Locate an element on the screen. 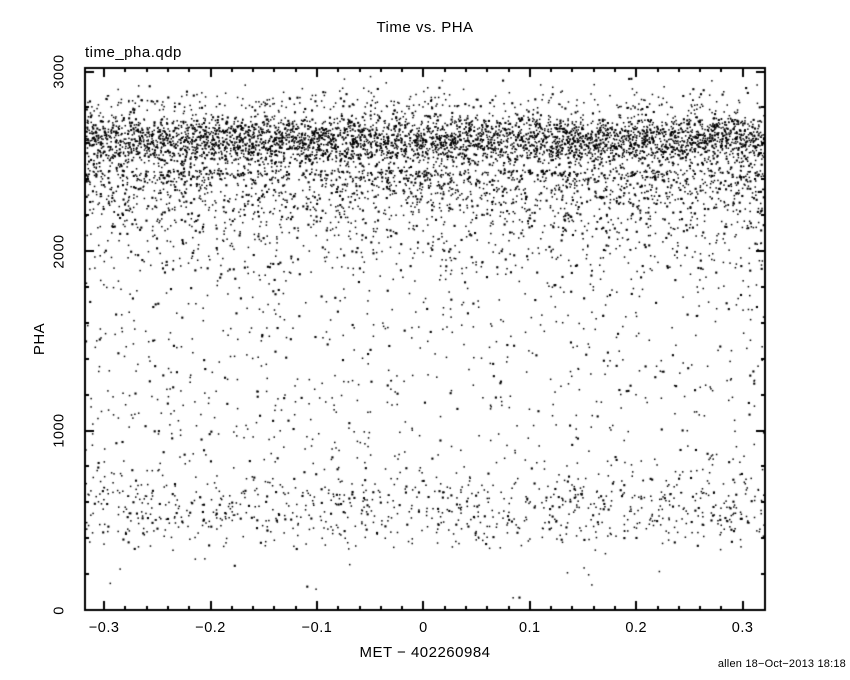  y-tick-label: 1000 is located at coordinates (59, 430).